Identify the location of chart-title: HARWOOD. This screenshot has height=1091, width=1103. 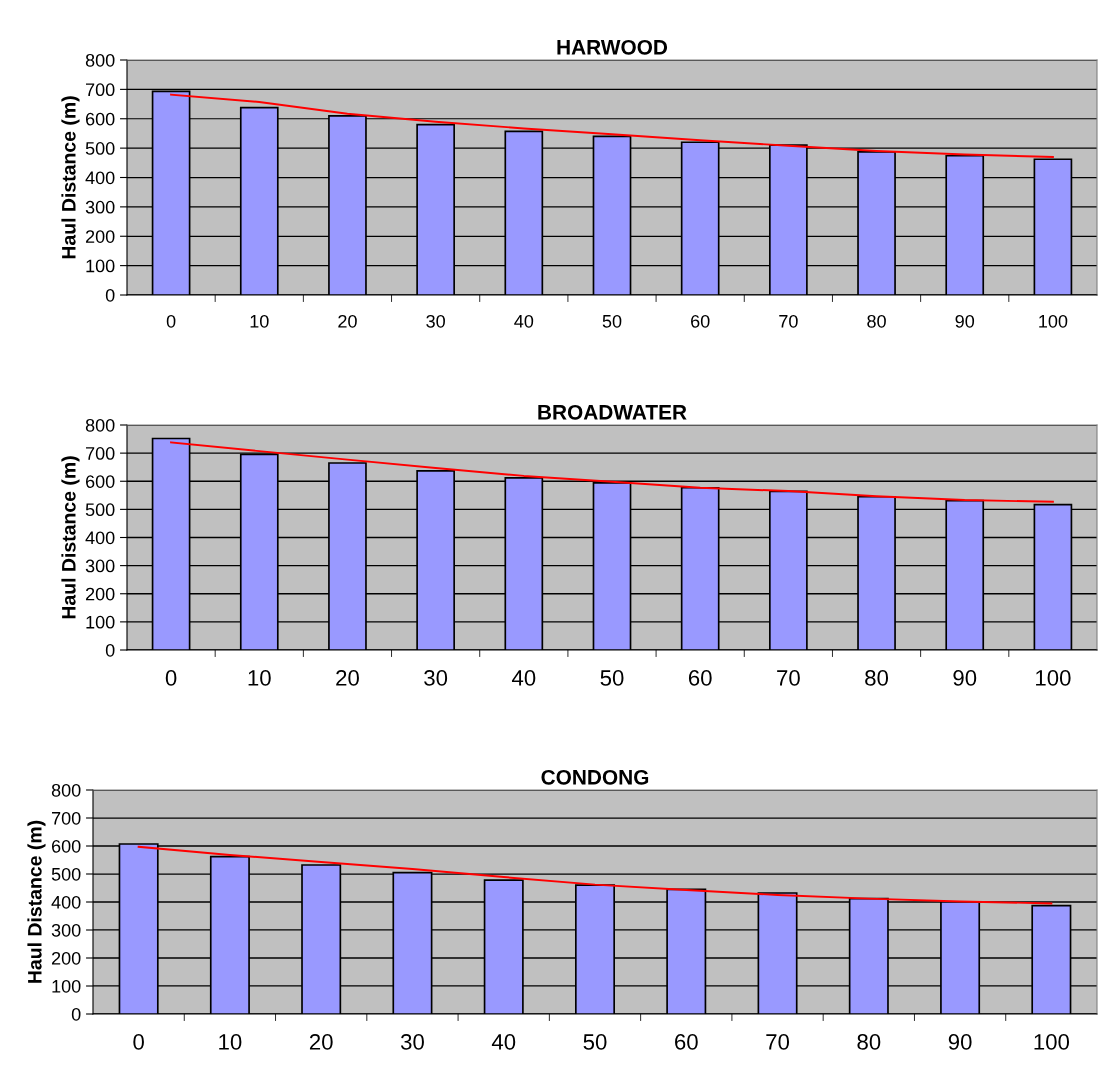
(612, 47).